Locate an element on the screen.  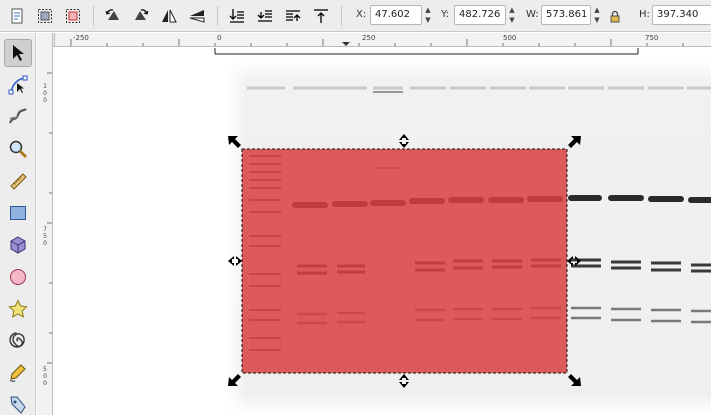
horizontal-ruler: -250 0 250 500 750 is located at coordinates (383, 40).